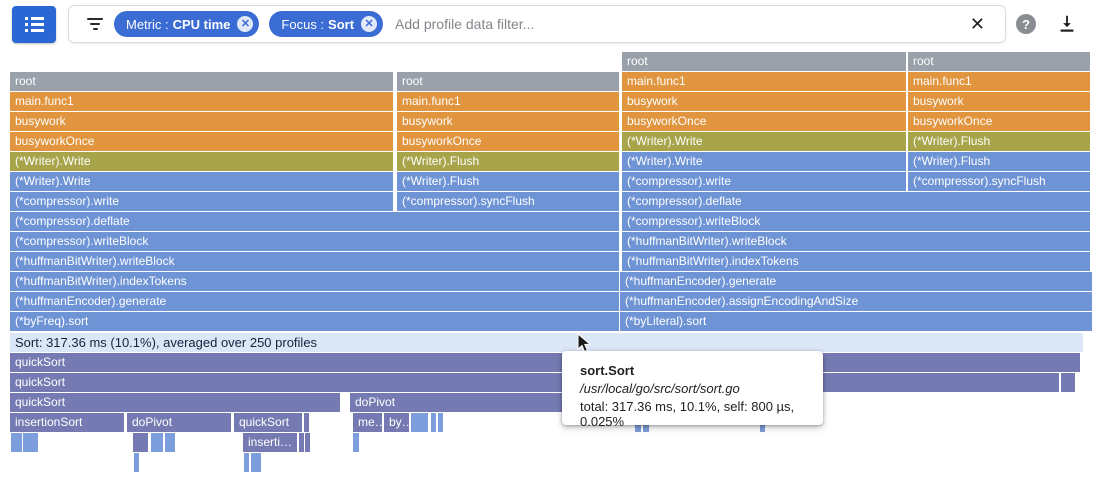  What do you see at coordinates (607, 370) in the screenshot?
I see `tooltip-function-name: sort.Sort` at bounding box center [607, 370].